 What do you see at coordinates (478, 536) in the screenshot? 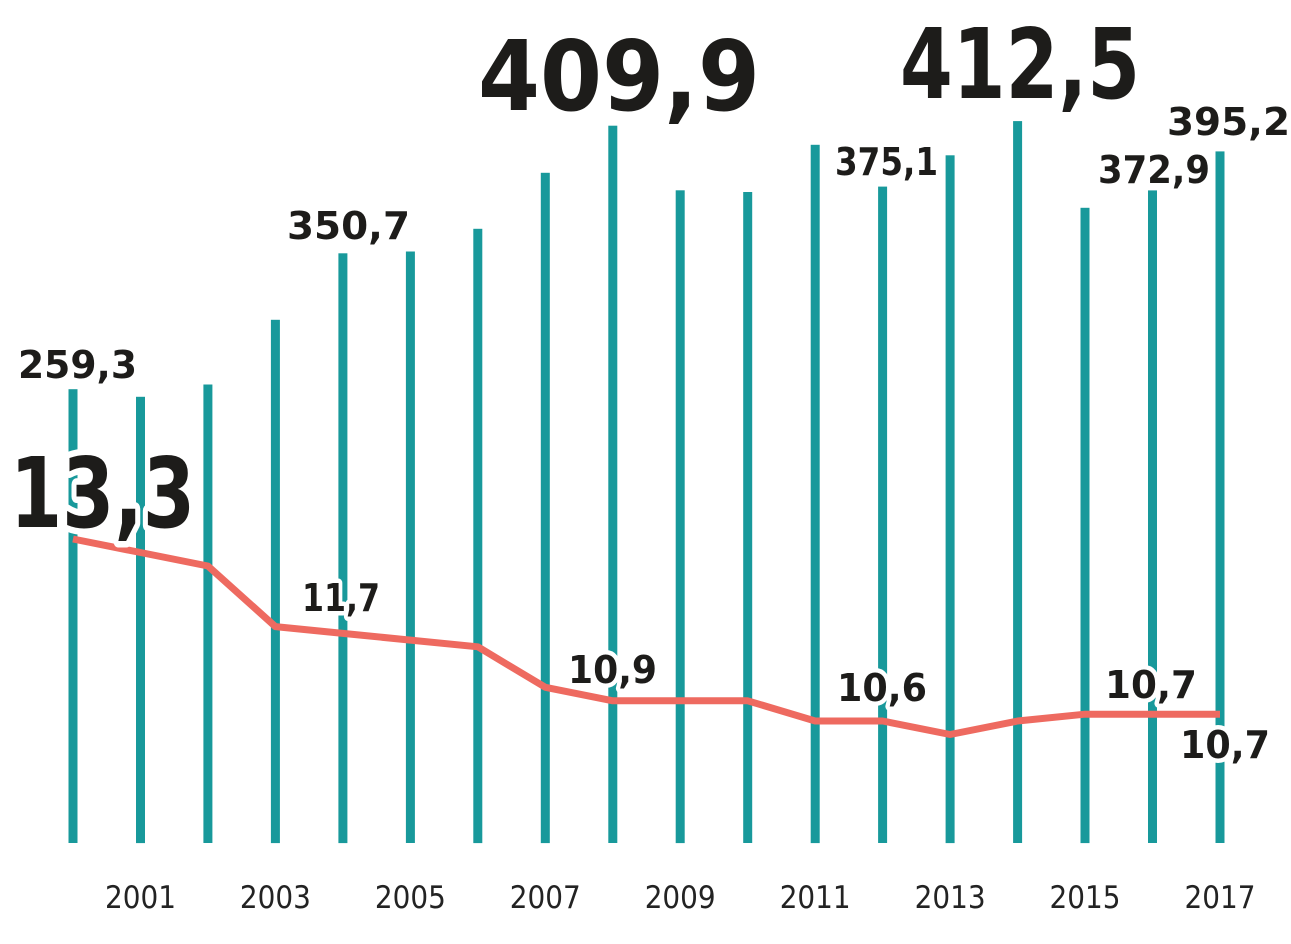
I see `bar-2006` at bounding box center [478, 536].